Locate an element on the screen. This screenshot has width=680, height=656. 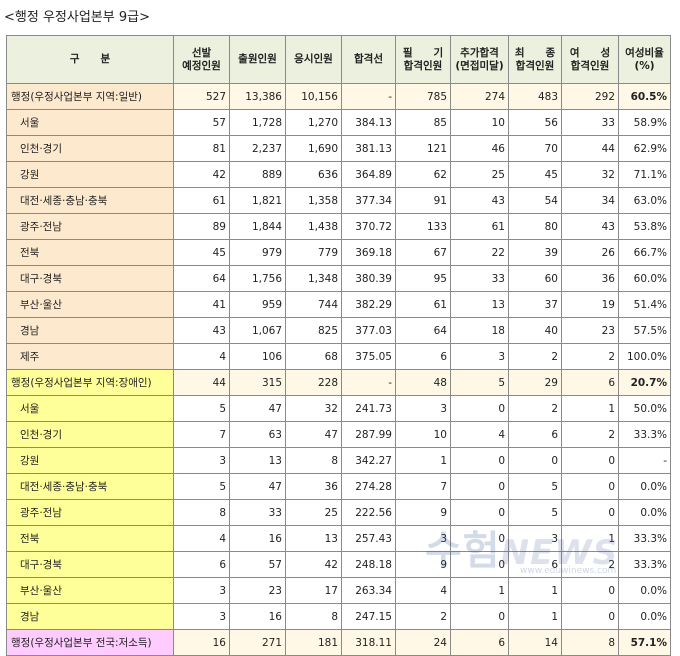
cell-examinees: 825 is located at coordinates (313, 330).